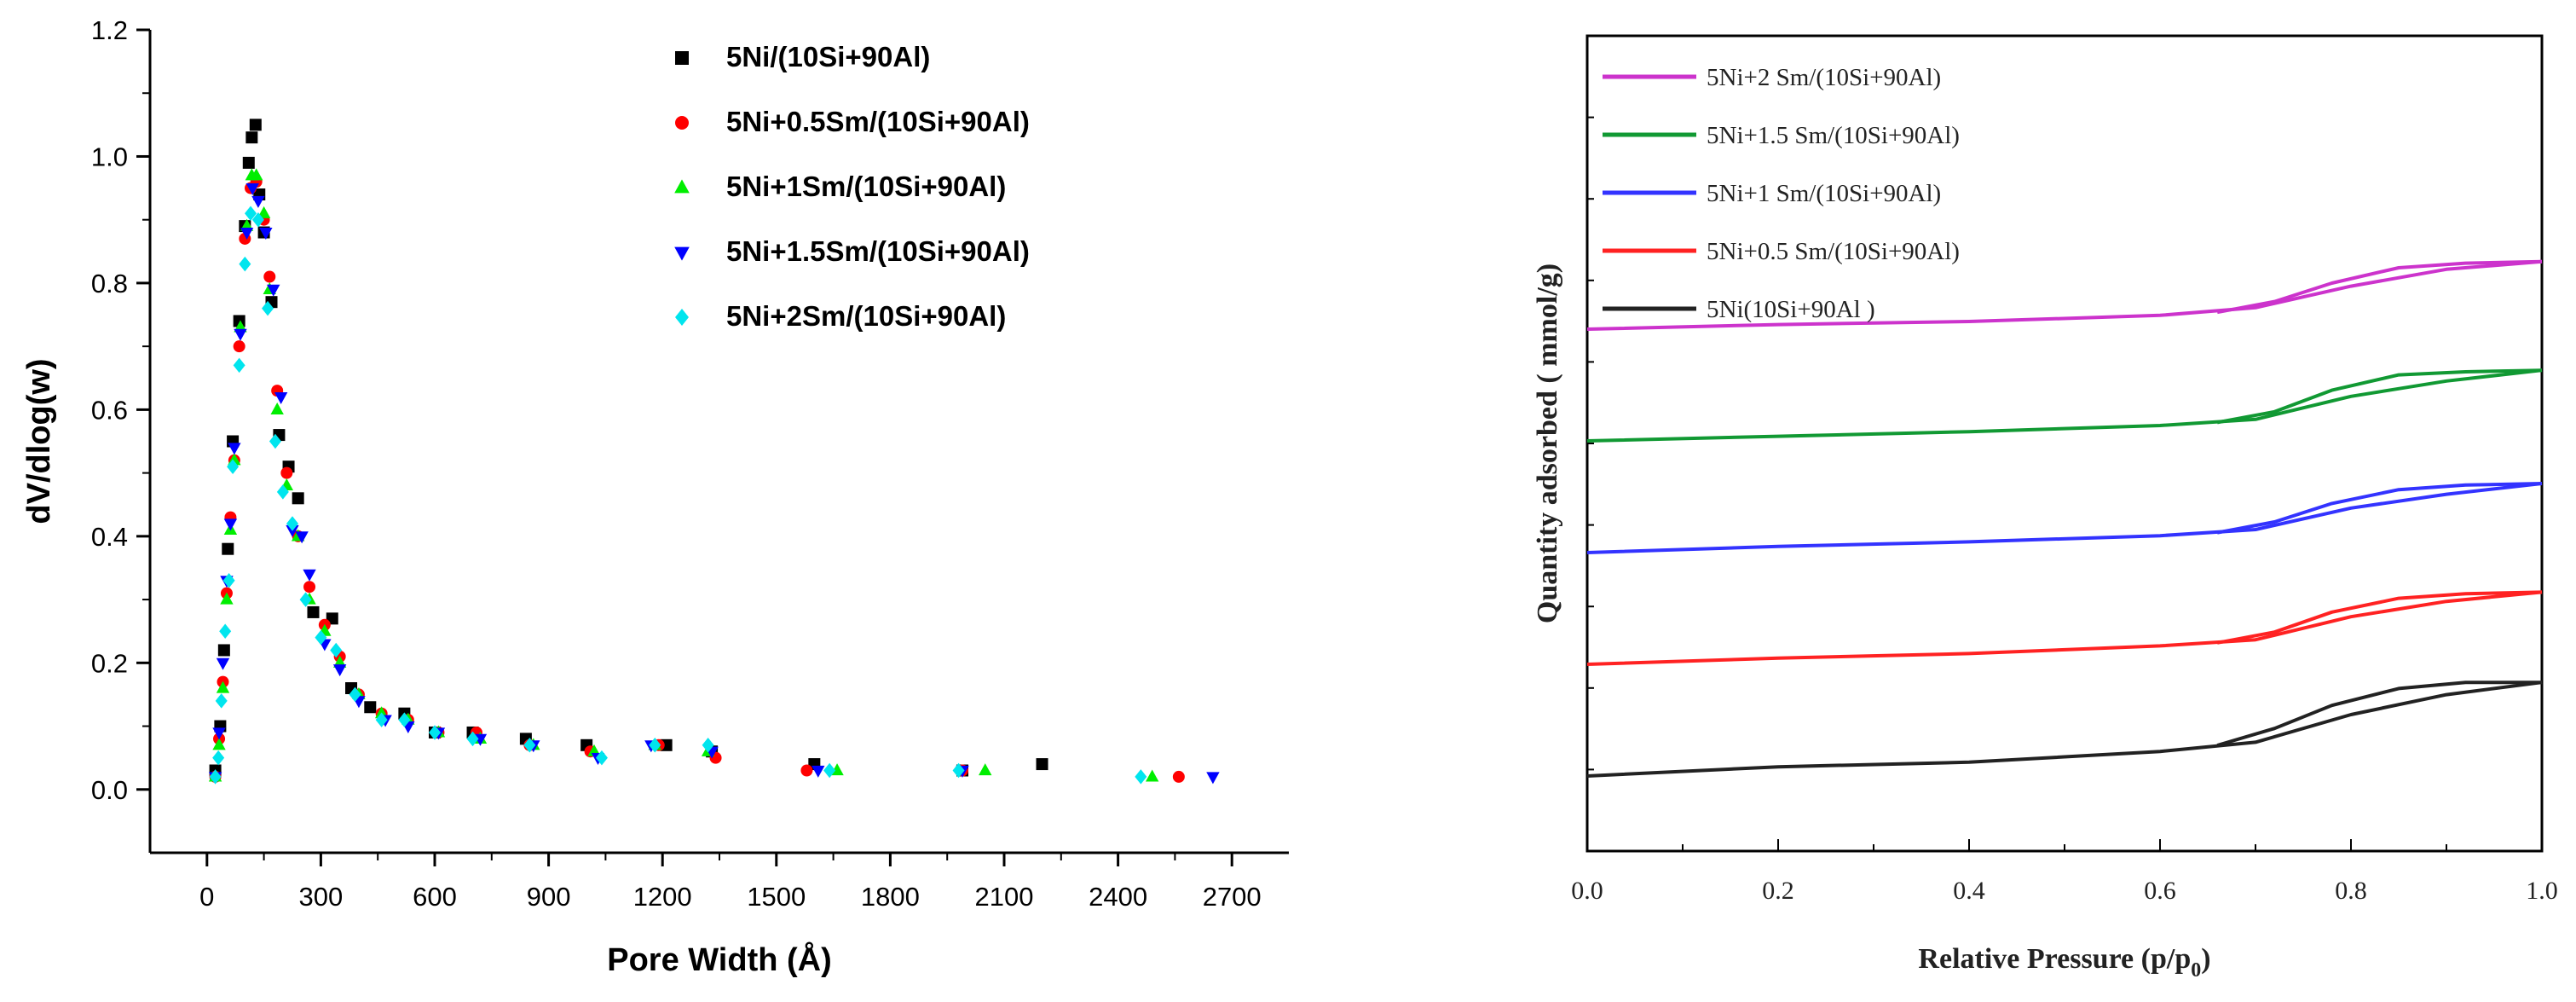 Image resolution: width=2576 pixels, height=1002 pixels. I want to click on legend-label: 5Ni+1.5 Sm/(10Si+90Al), so click(1833, 135).